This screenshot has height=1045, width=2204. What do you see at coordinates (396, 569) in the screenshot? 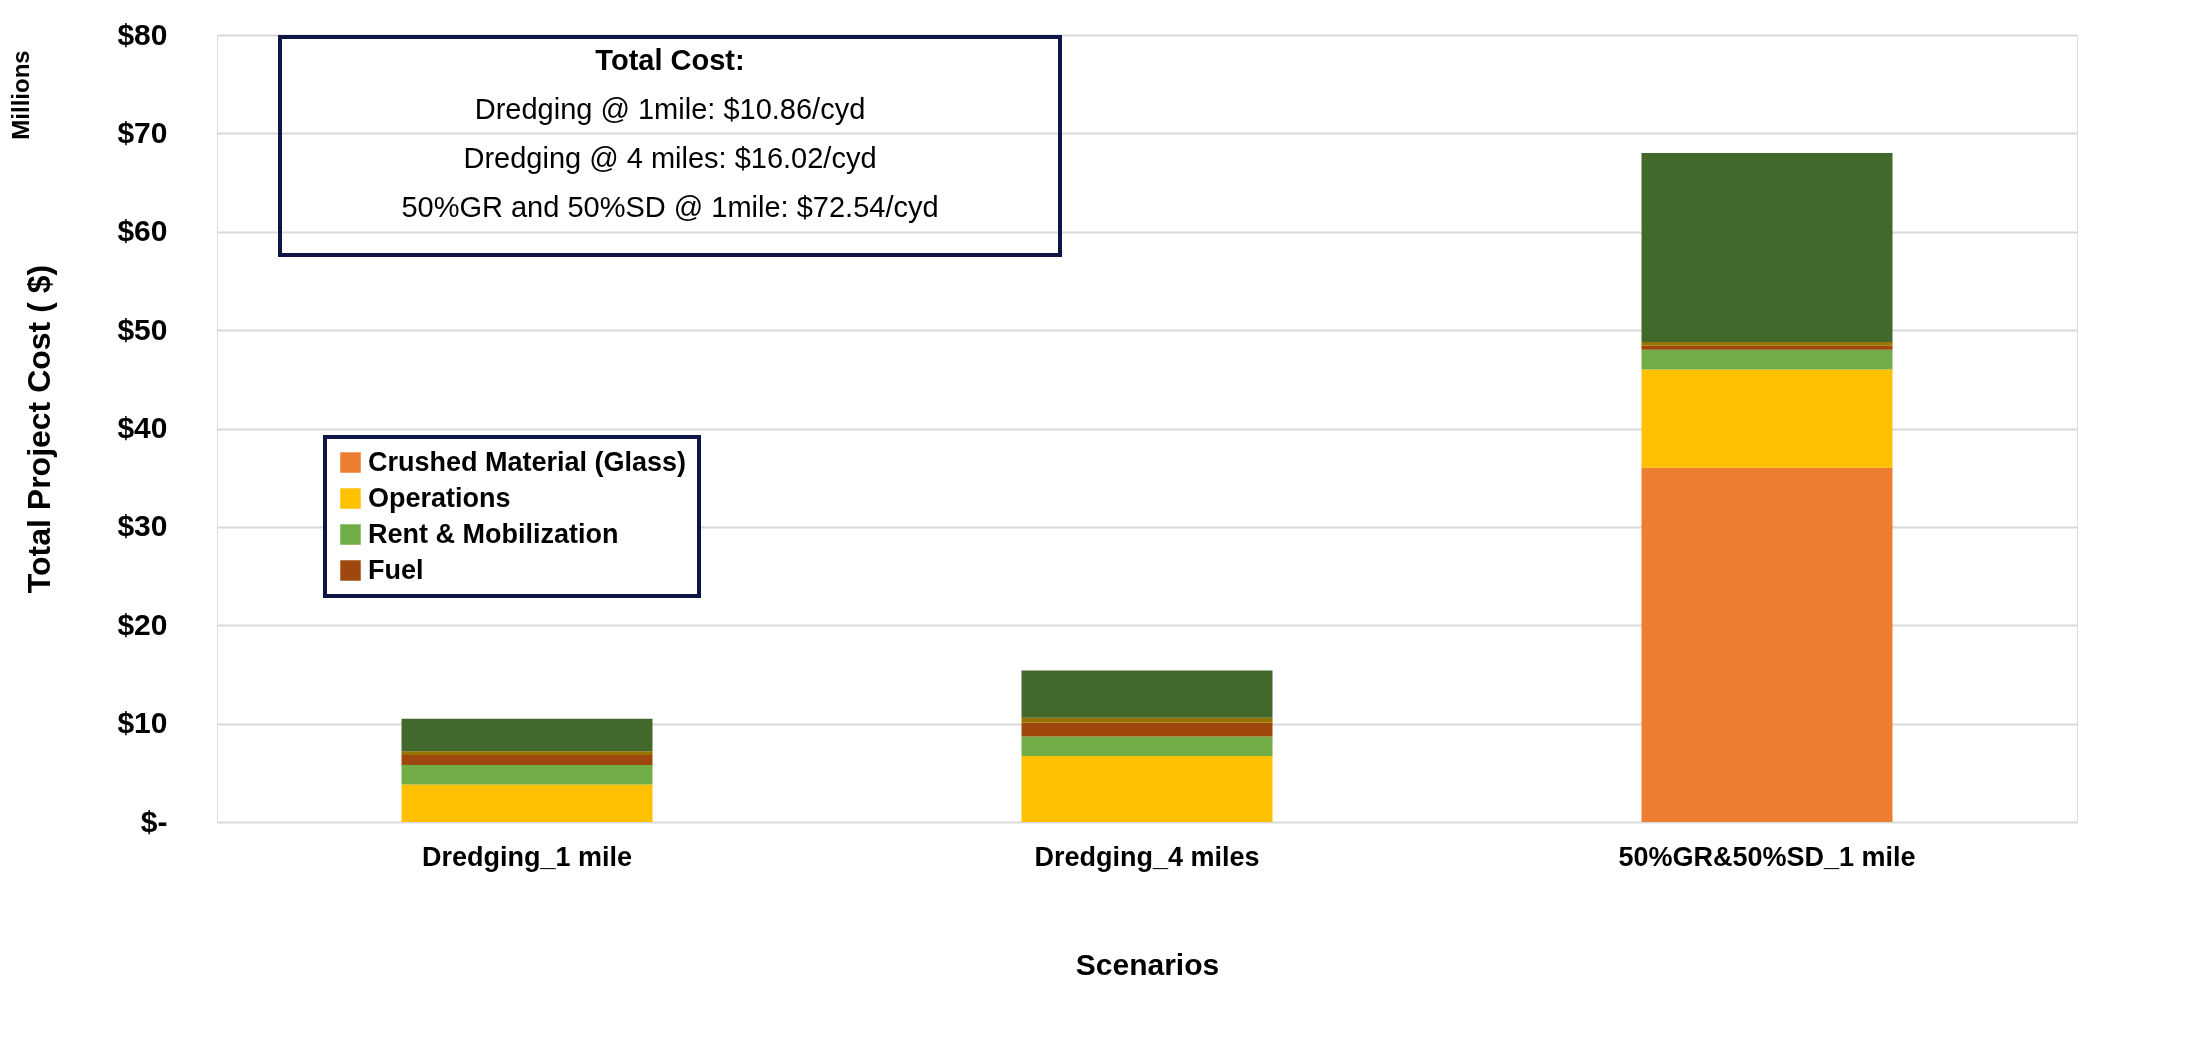
I see `legend-label: Fuel` at bounding box center [396, 569].